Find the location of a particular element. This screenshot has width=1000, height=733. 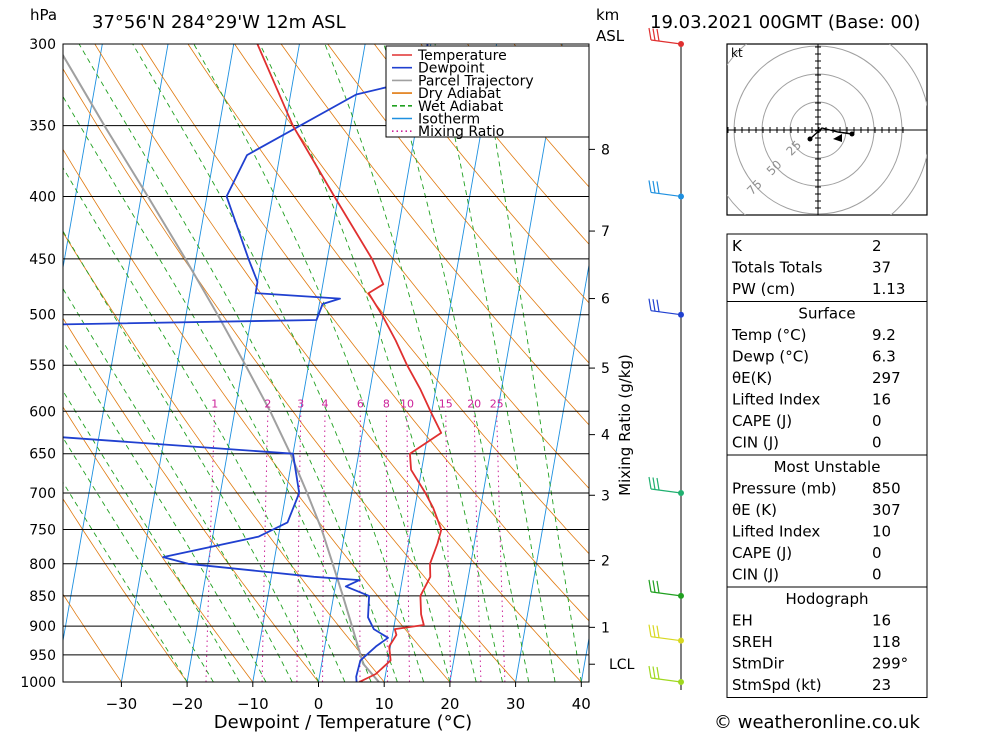

pressure-tick-label: 650 is located at coordinates (42, 455).